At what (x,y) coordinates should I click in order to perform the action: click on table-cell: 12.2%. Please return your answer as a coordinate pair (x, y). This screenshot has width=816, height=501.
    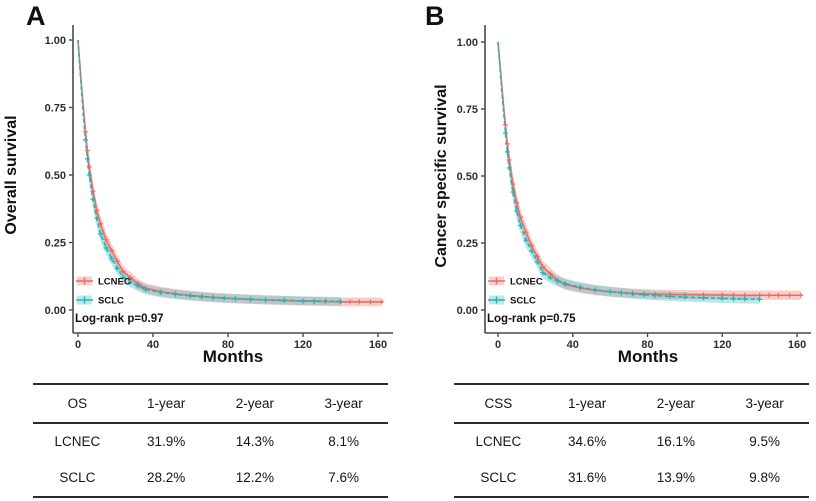
    Looking at the image, I should click on (255, 478).